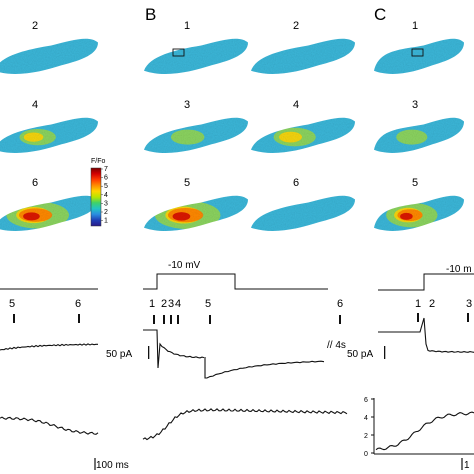 Image resolution: width=474 pixels, height=474 pixels. Describe the element at coordinates (240, 311) in the screenshot. I see `event-markers: 5 6 1 2 3 4 5 6 1 2 3` at that location.